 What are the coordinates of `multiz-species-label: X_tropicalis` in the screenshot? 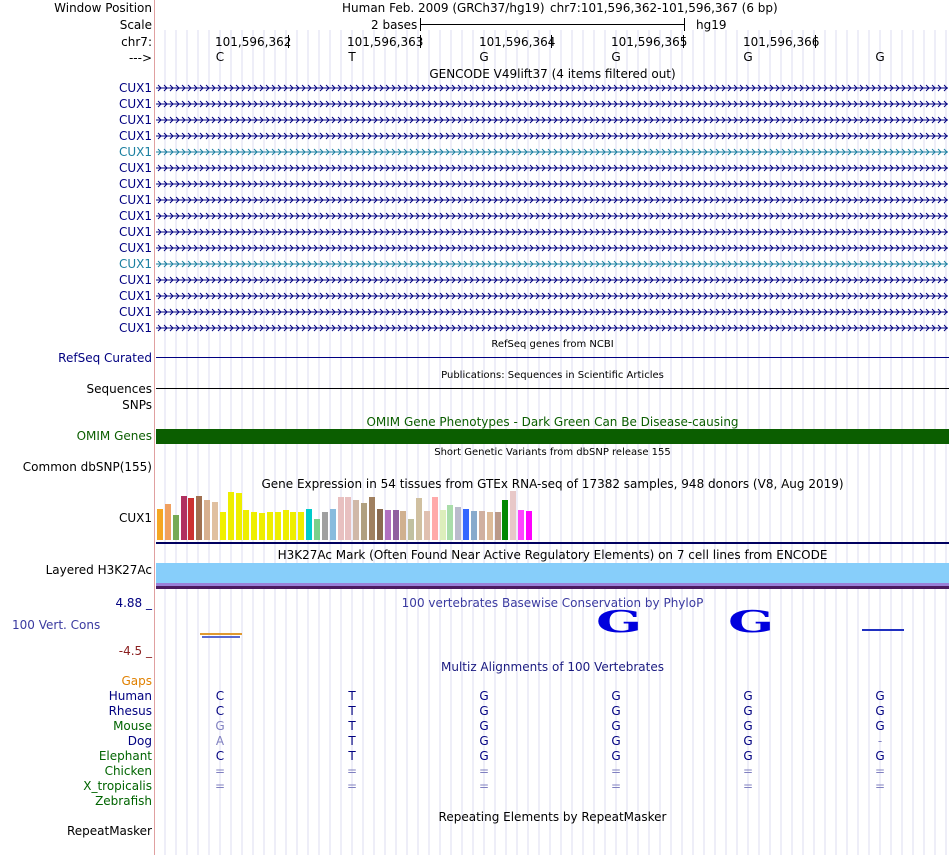 It's located at (117, 786).